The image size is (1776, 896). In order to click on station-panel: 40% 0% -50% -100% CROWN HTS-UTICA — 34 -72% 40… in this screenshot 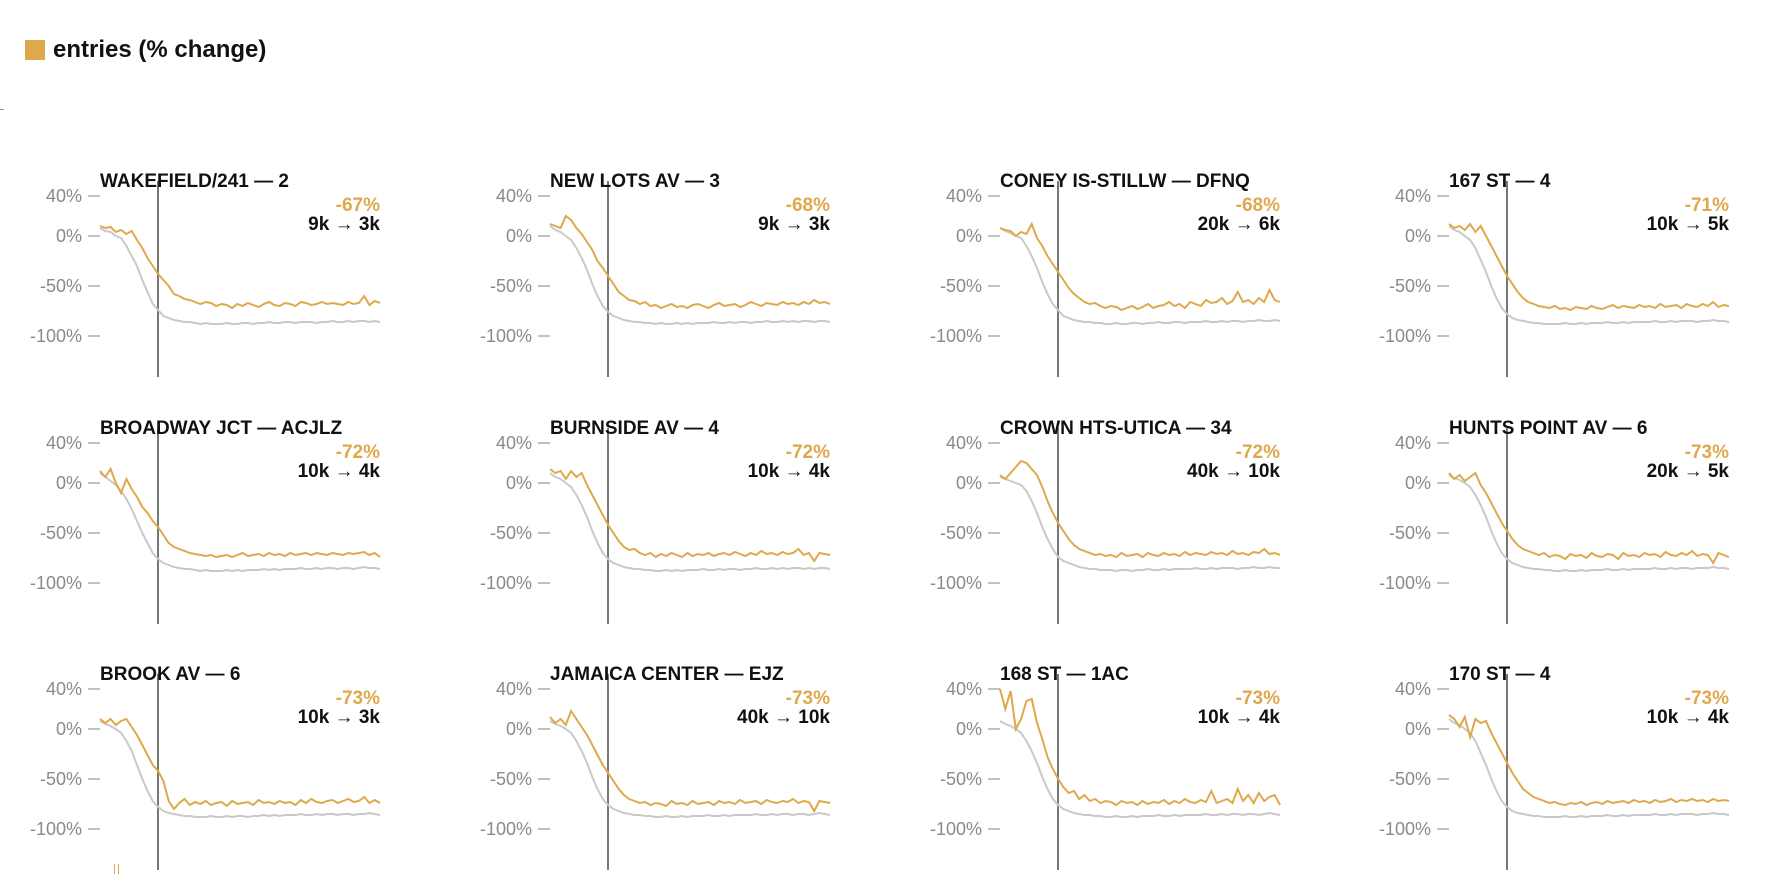, I will do `click(1115, 534)`.